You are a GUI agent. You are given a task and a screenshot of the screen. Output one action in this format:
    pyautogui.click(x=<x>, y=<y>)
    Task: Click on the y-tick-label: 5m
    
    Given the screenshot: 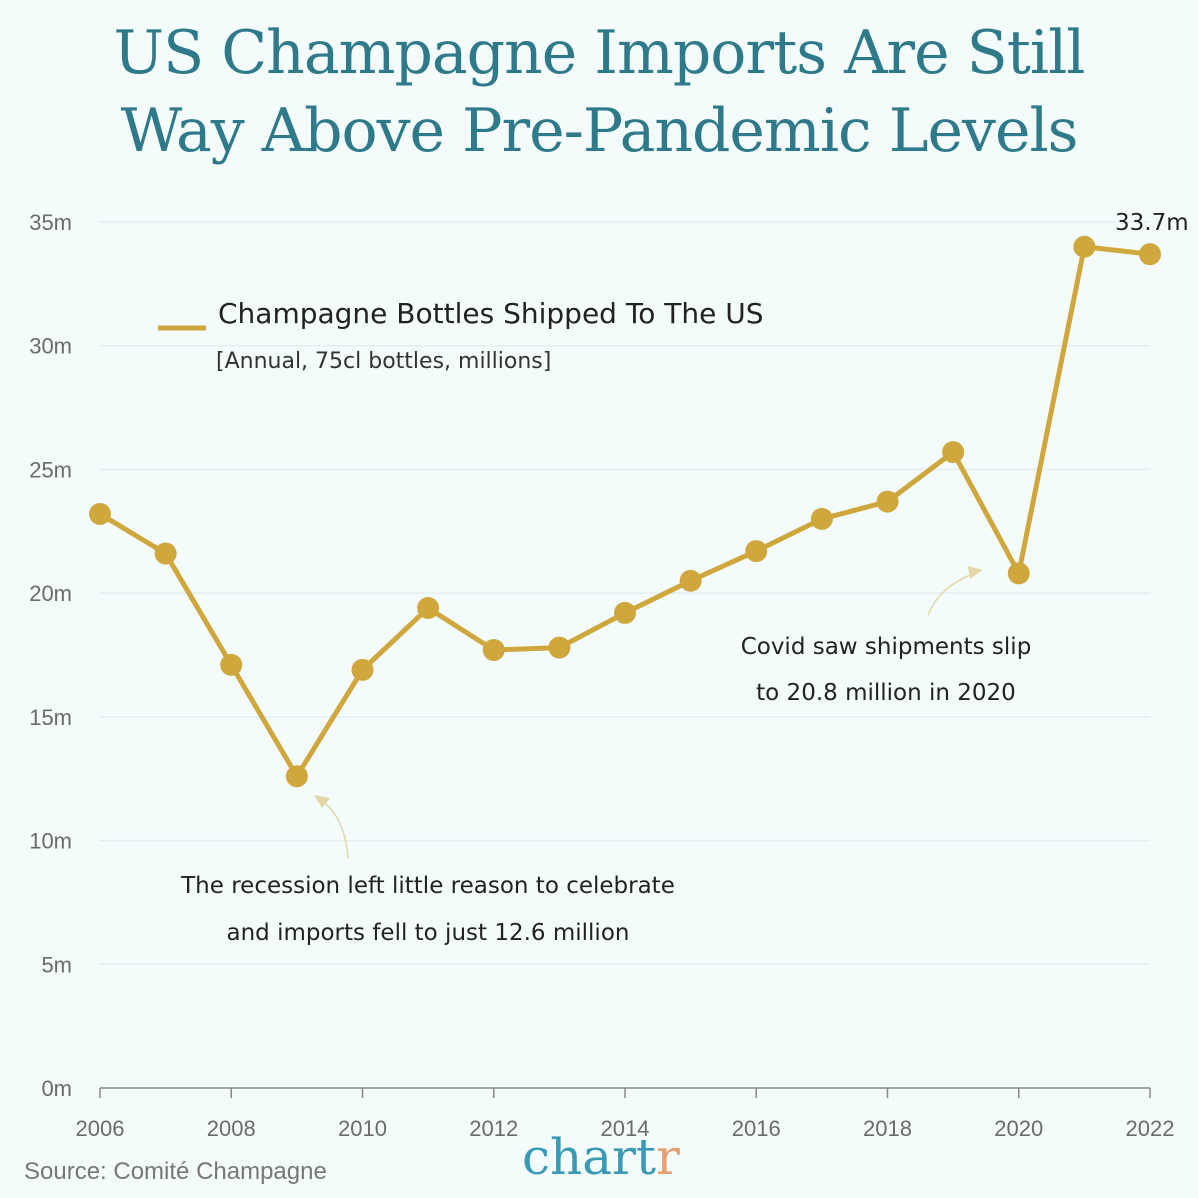 What is the action you would take?
    pyautogui.click(x=56, y=964)
    